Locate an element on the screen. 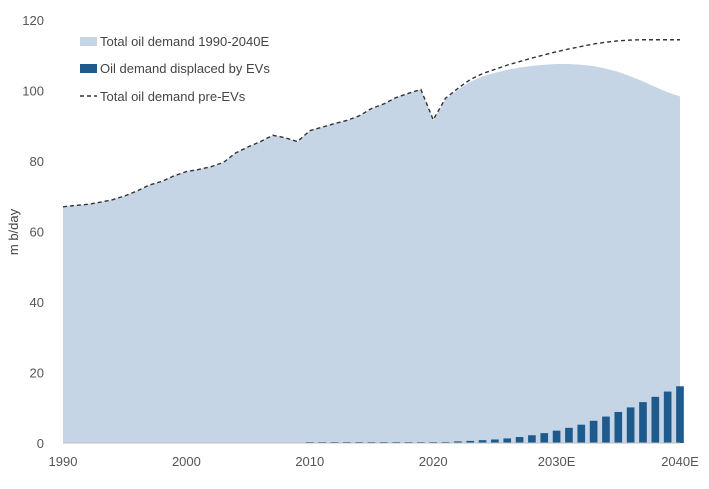 This screenshot has width=709, height=489. legend-swatch-area is located at coordinates (88, 41).